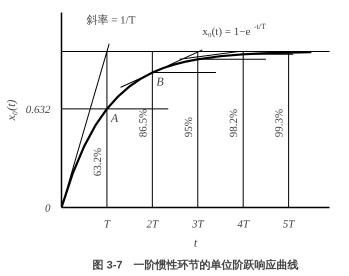  I want to click on x-tick-label: 5T, so click(289, 224).